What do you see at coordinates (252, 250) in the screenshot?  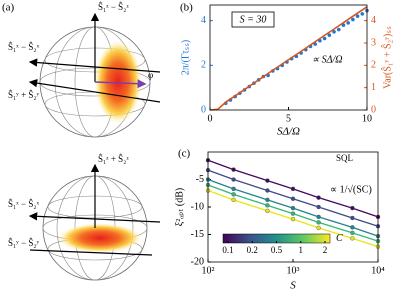 I see `colorbar-tick-label: 0.2` at bounding box center [252, 250].